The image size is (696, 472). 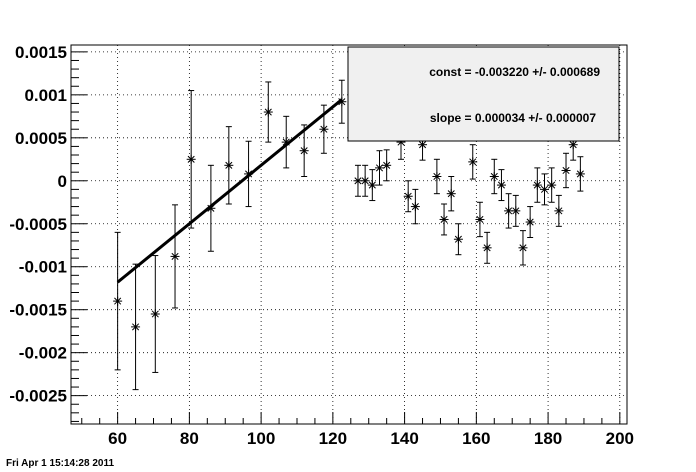 What do you see at coordinates (41, 52) in the screenshot?
I see `y-tick-label: 0.0015` at bounding box center [41, 52].